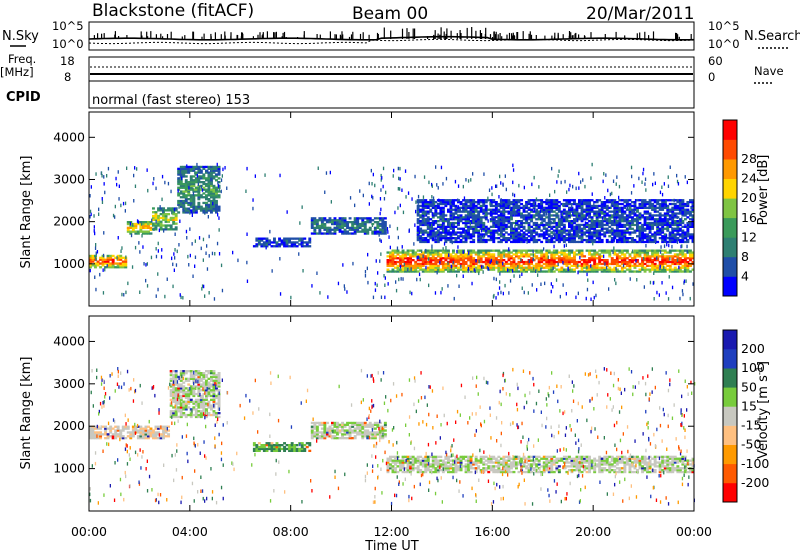 The width and height of the screenshot is (800, 558). What do you see at coordinates (20, 36) in the screenshot?
I see `nsky-label: N.Sky` at bounding box center [20, 36].